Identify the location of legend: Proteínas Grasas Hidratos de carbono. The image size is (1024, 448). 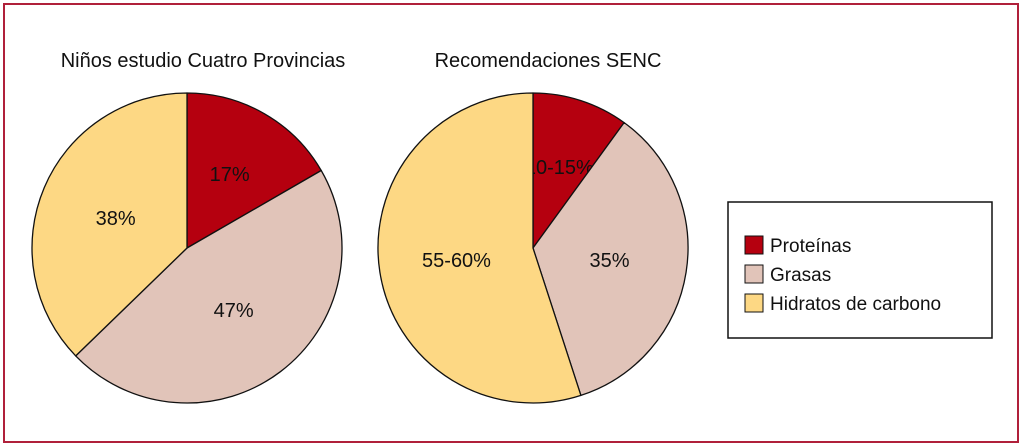
(860, 270).